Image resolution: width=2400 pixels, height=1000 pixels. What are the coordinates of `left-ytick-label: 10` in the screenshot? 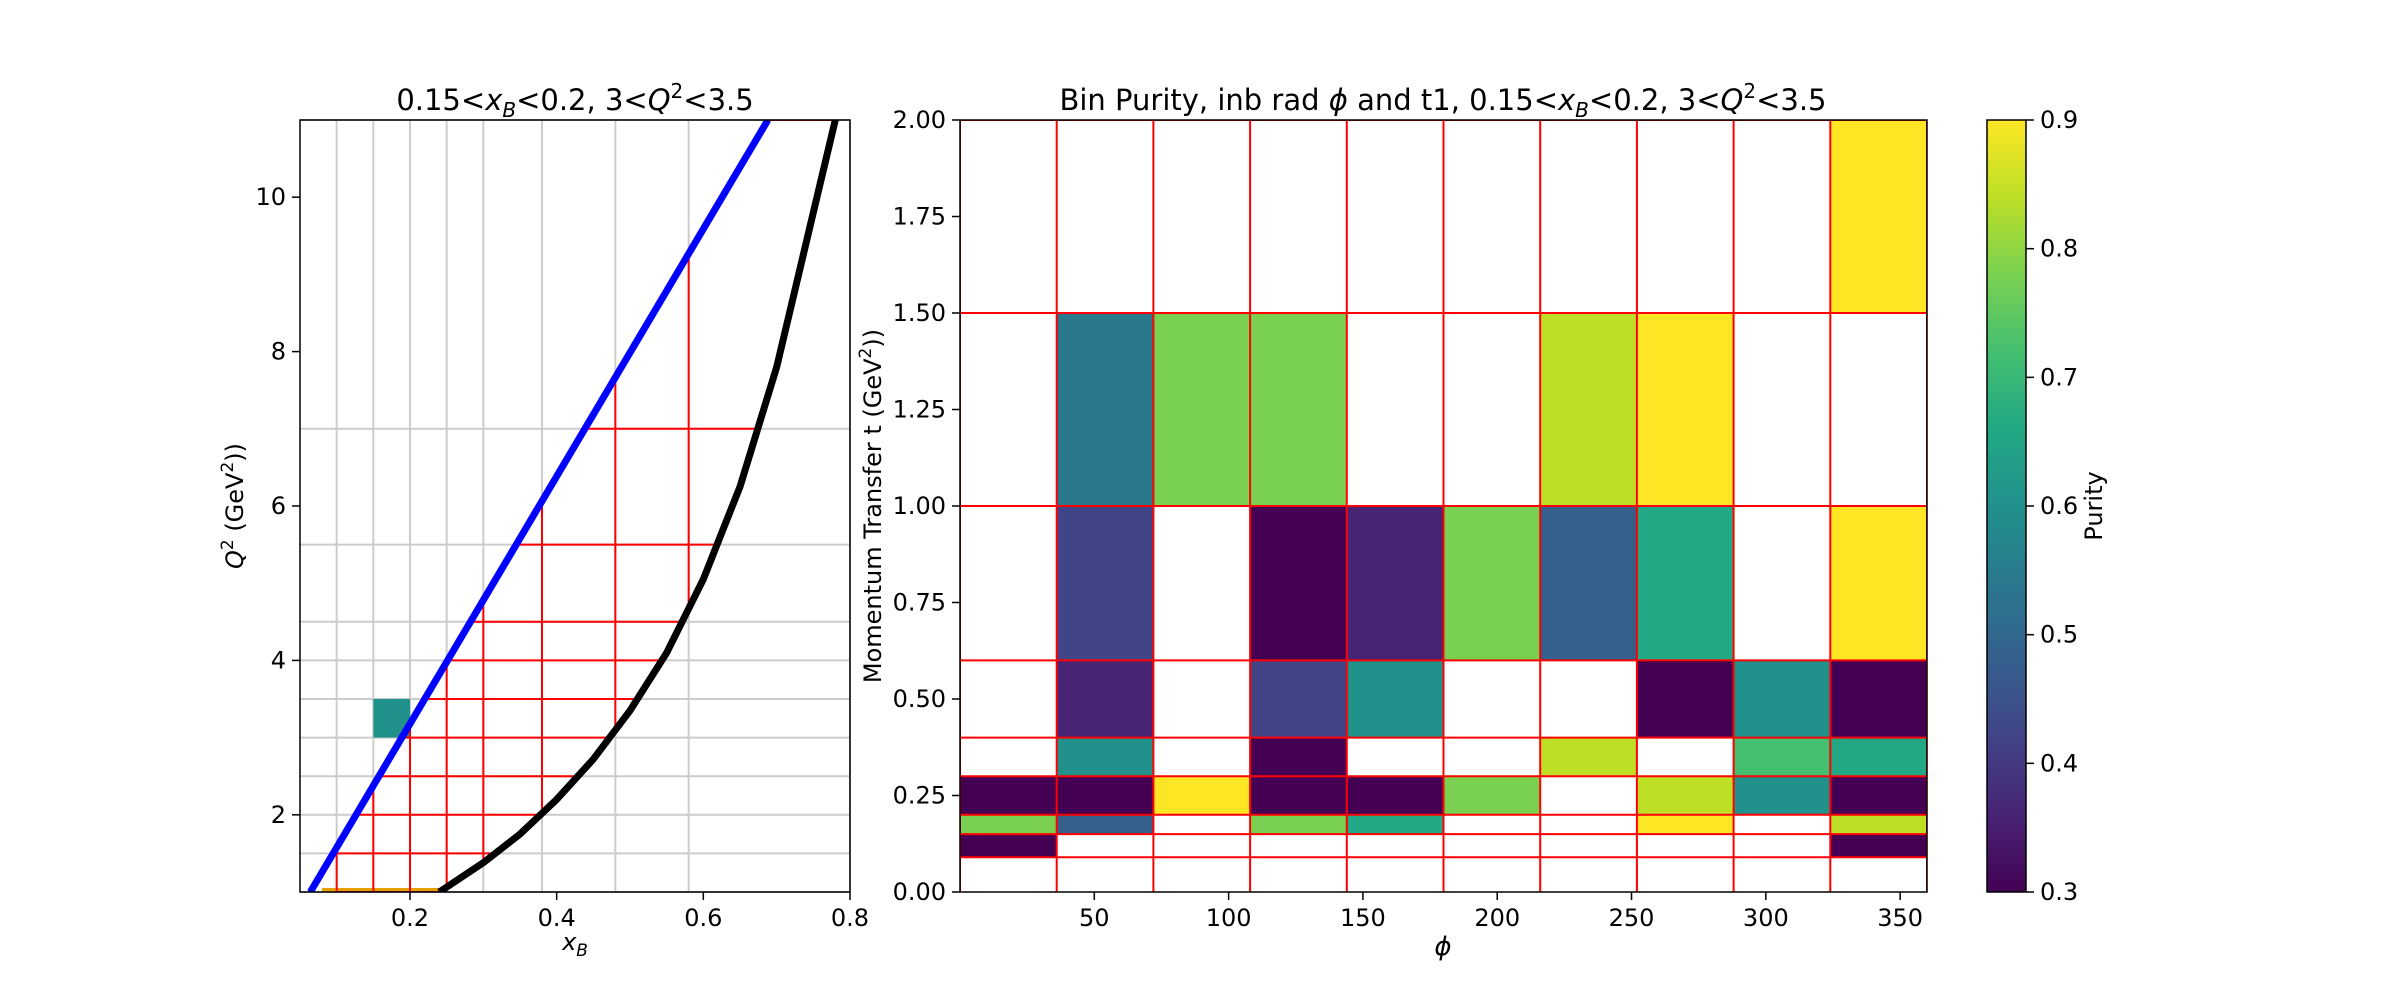 It's located at (270, 197).